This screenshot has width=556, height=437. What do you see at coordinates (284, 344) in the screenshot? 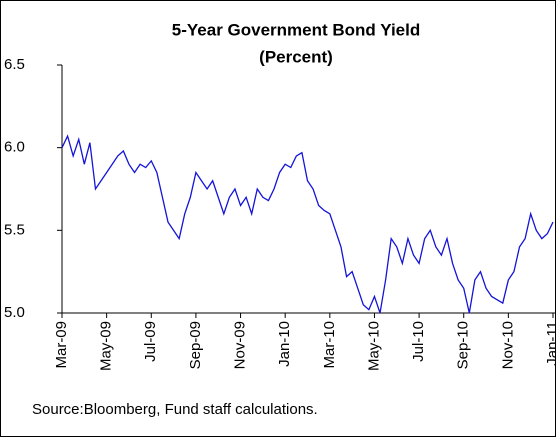
I see `x-tick-label: Jan-10` at bounding box center [284, 344].